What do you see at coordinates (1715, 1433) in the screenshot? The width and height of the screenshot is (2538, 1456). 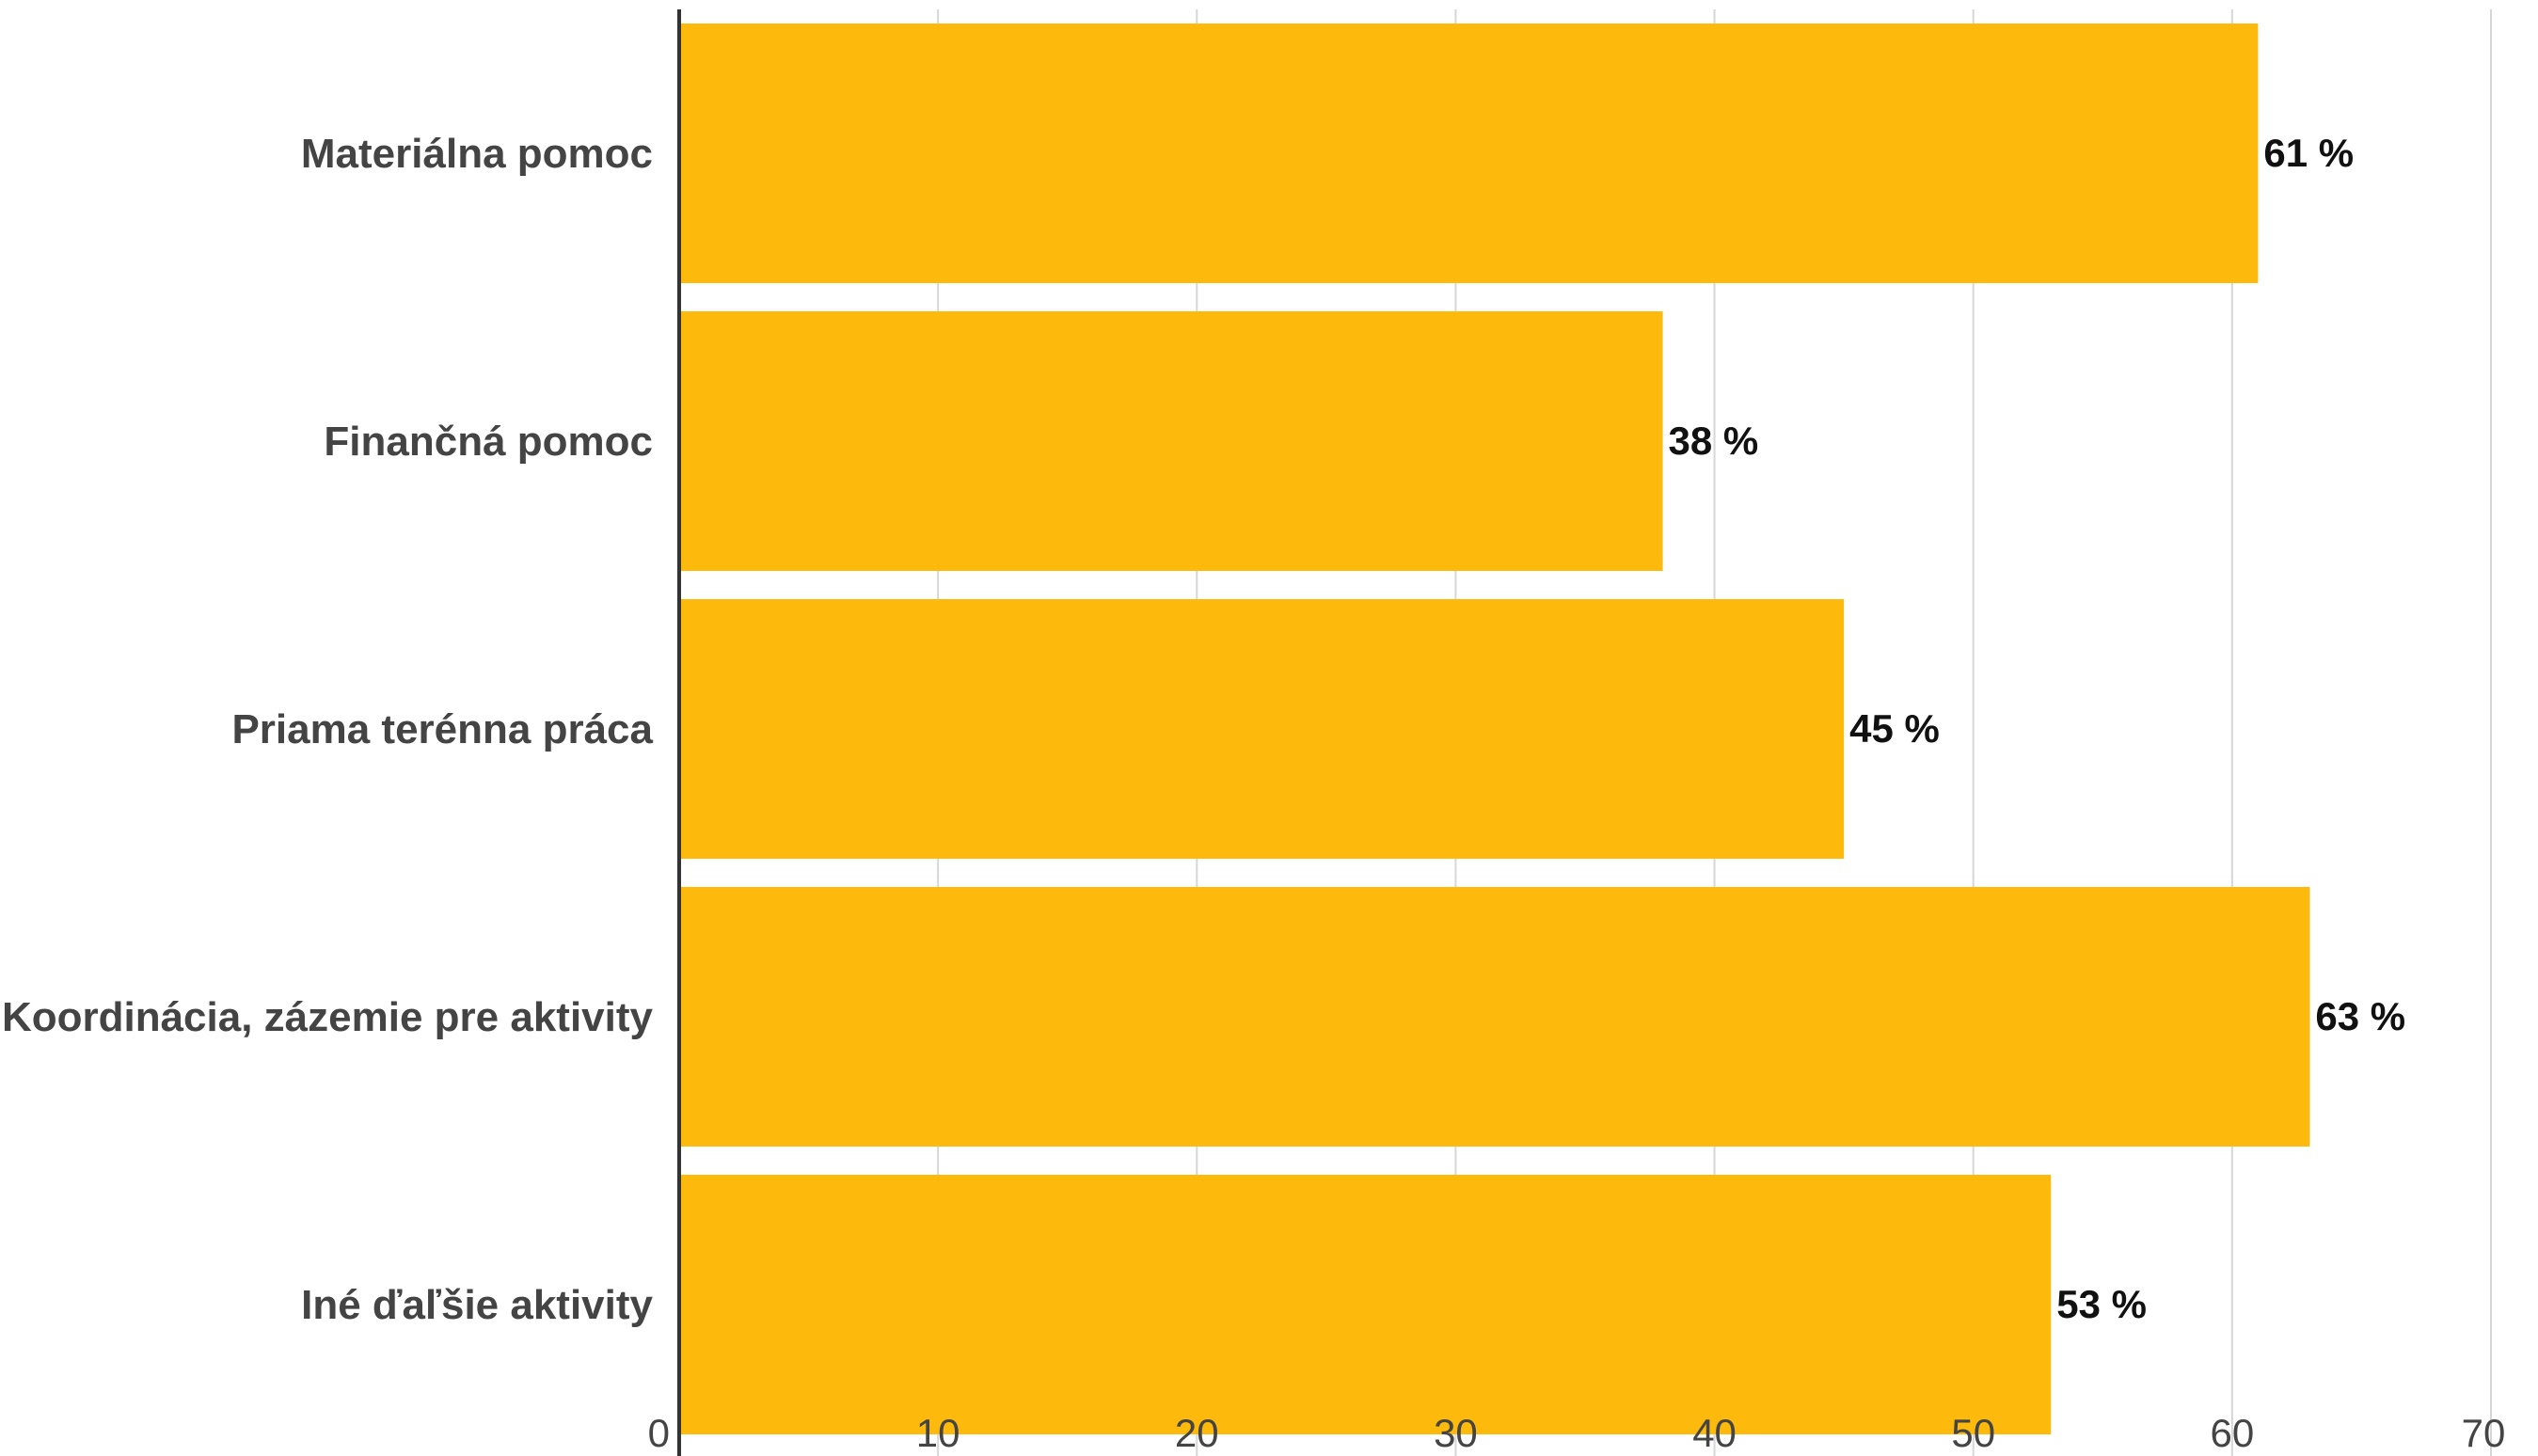 I see `x-tick-label-40: 40` at bounding box center [1715, 1433].